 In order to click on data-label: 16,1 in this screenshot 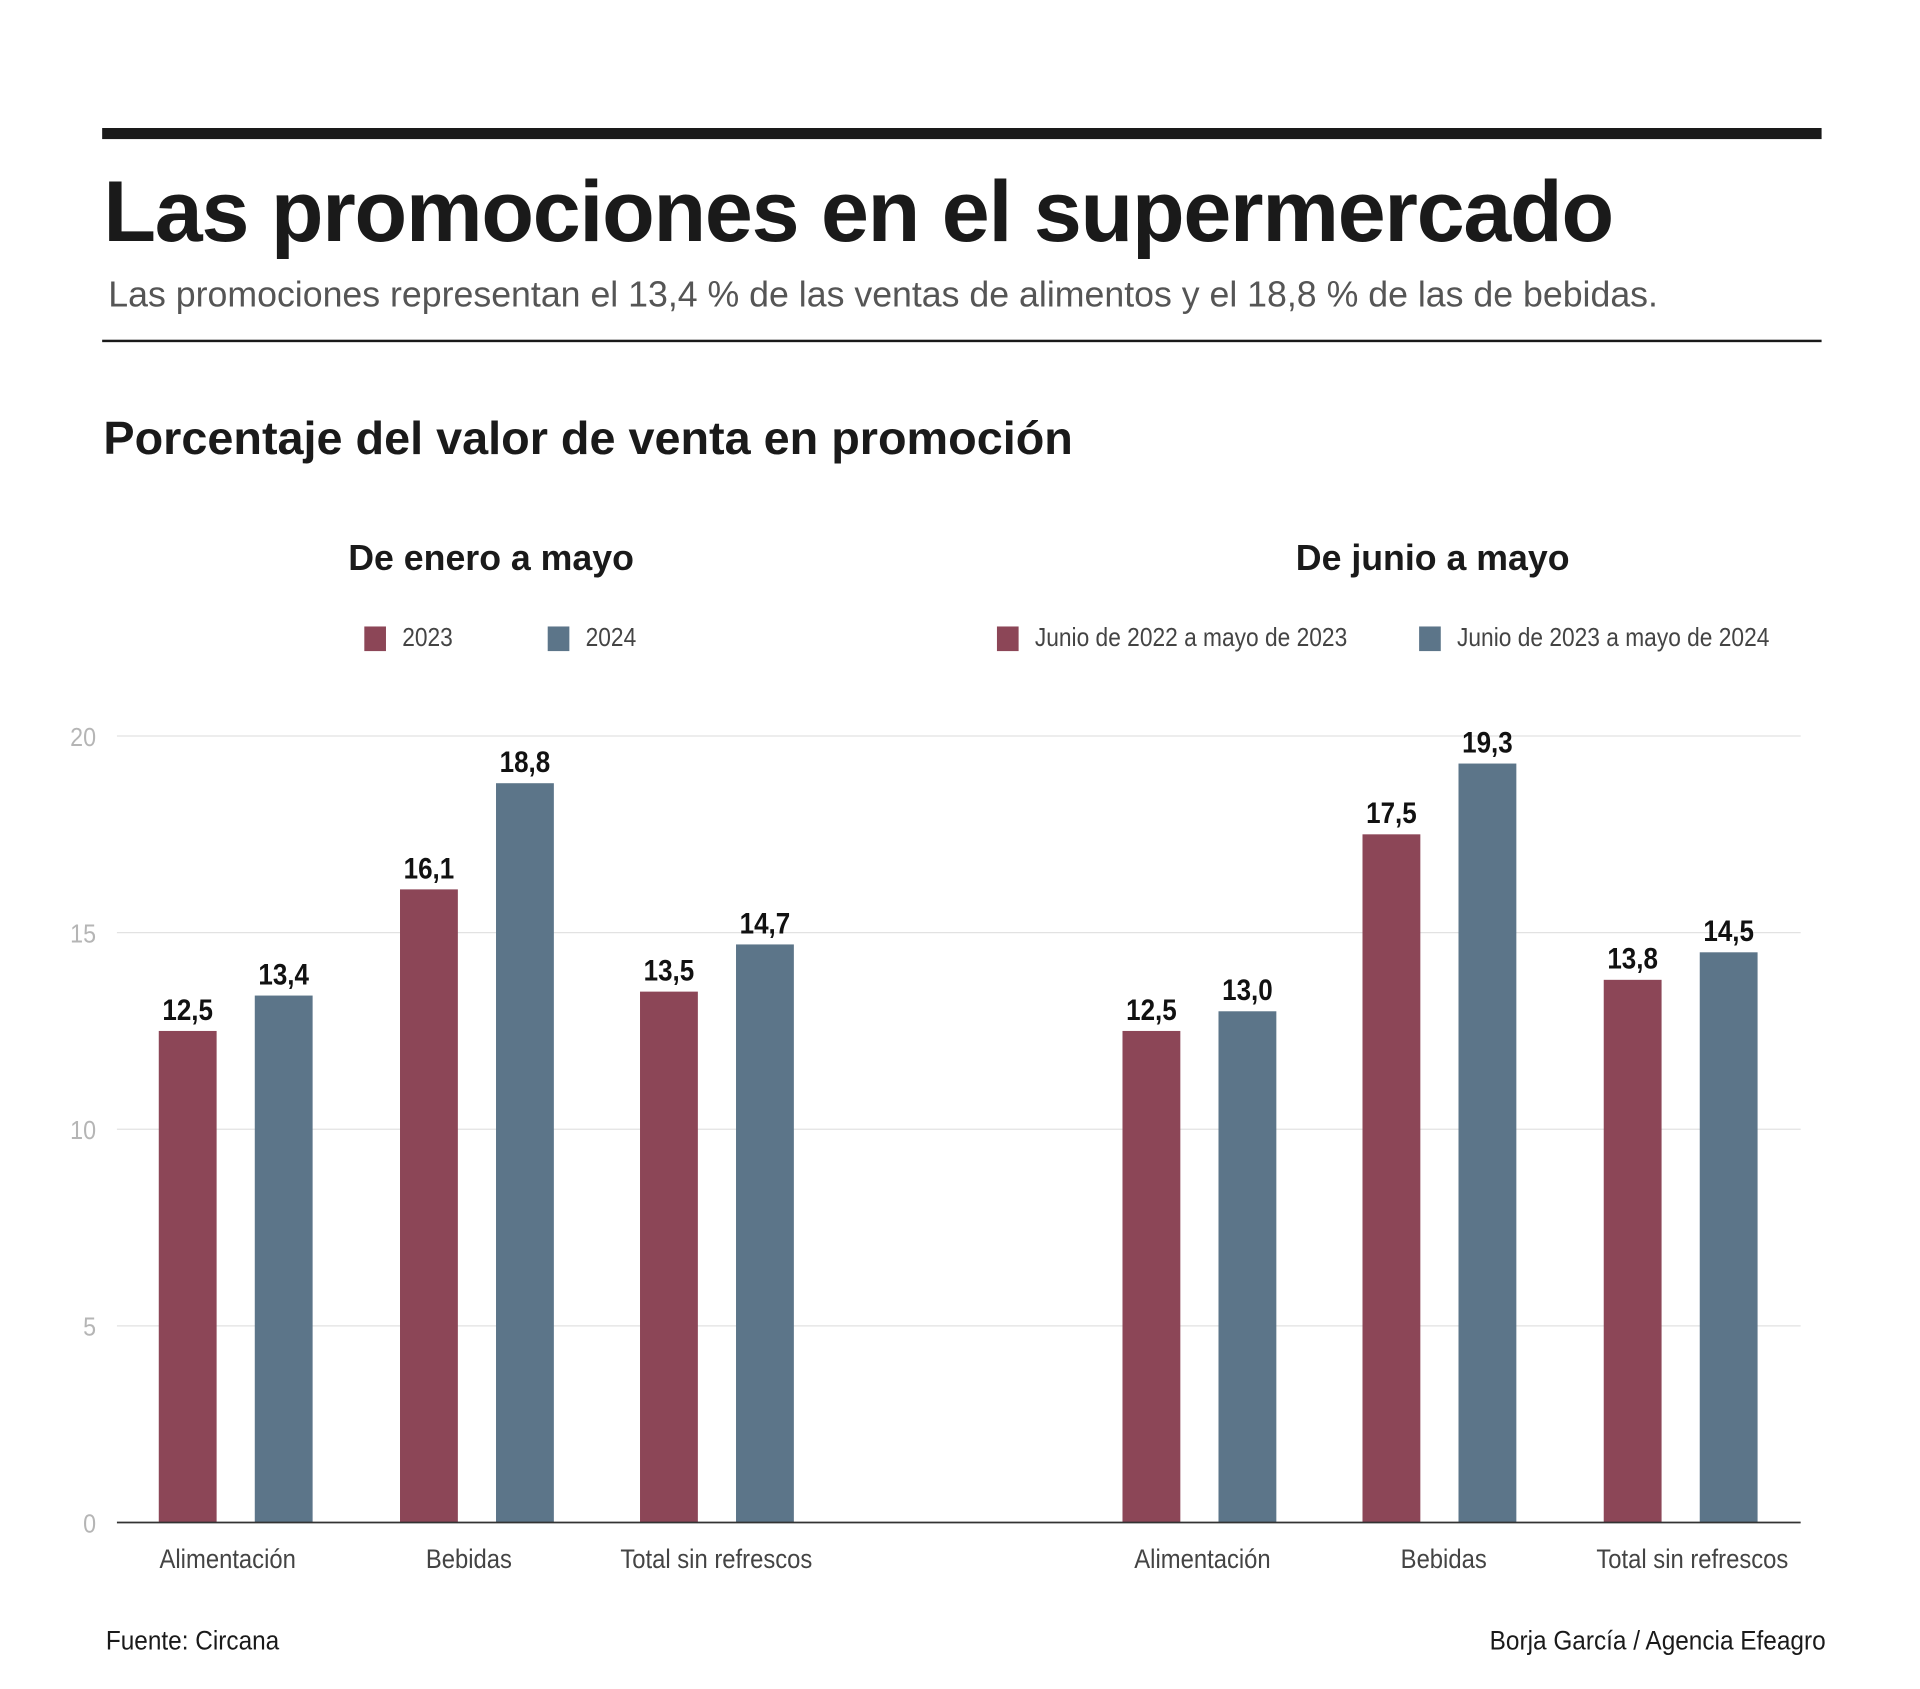, I will do `click(429, 868)`.